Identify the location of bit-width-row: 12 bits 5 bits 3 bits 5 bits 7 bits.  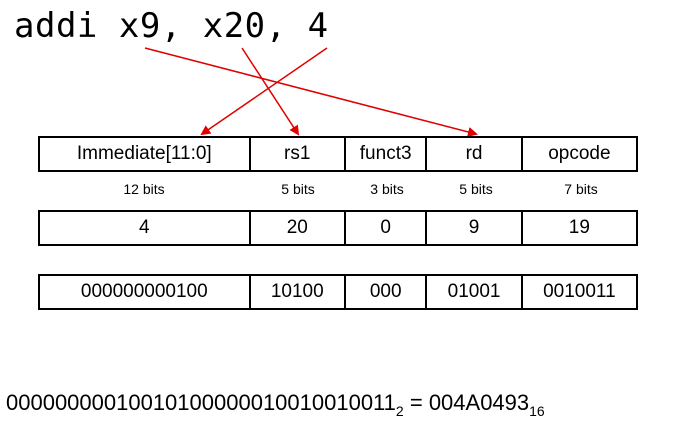
(338, 189).